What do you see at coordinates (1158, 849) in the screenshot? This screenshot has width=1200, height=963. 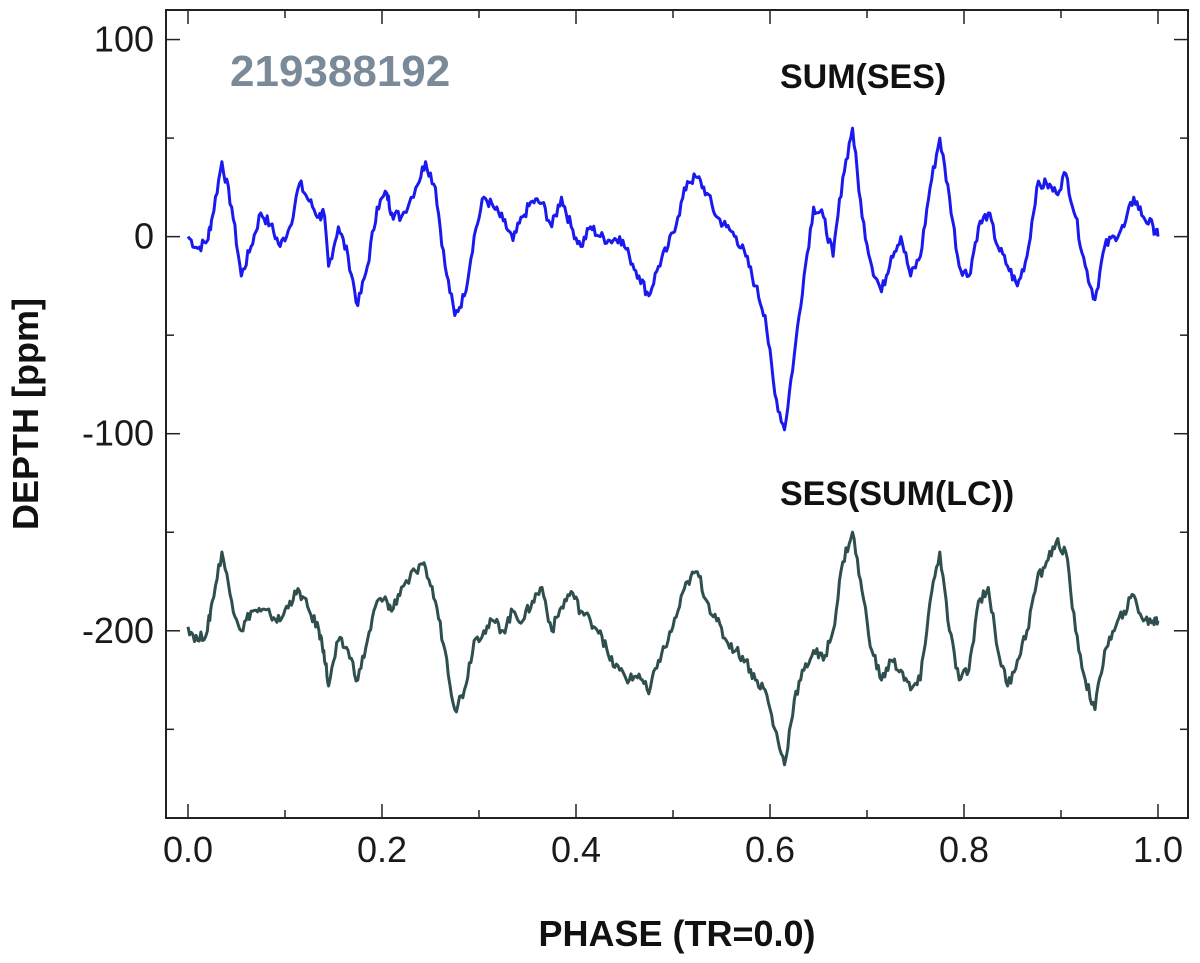 I see `x-tick-label: 1.0` at bounding box center [1158, 849].